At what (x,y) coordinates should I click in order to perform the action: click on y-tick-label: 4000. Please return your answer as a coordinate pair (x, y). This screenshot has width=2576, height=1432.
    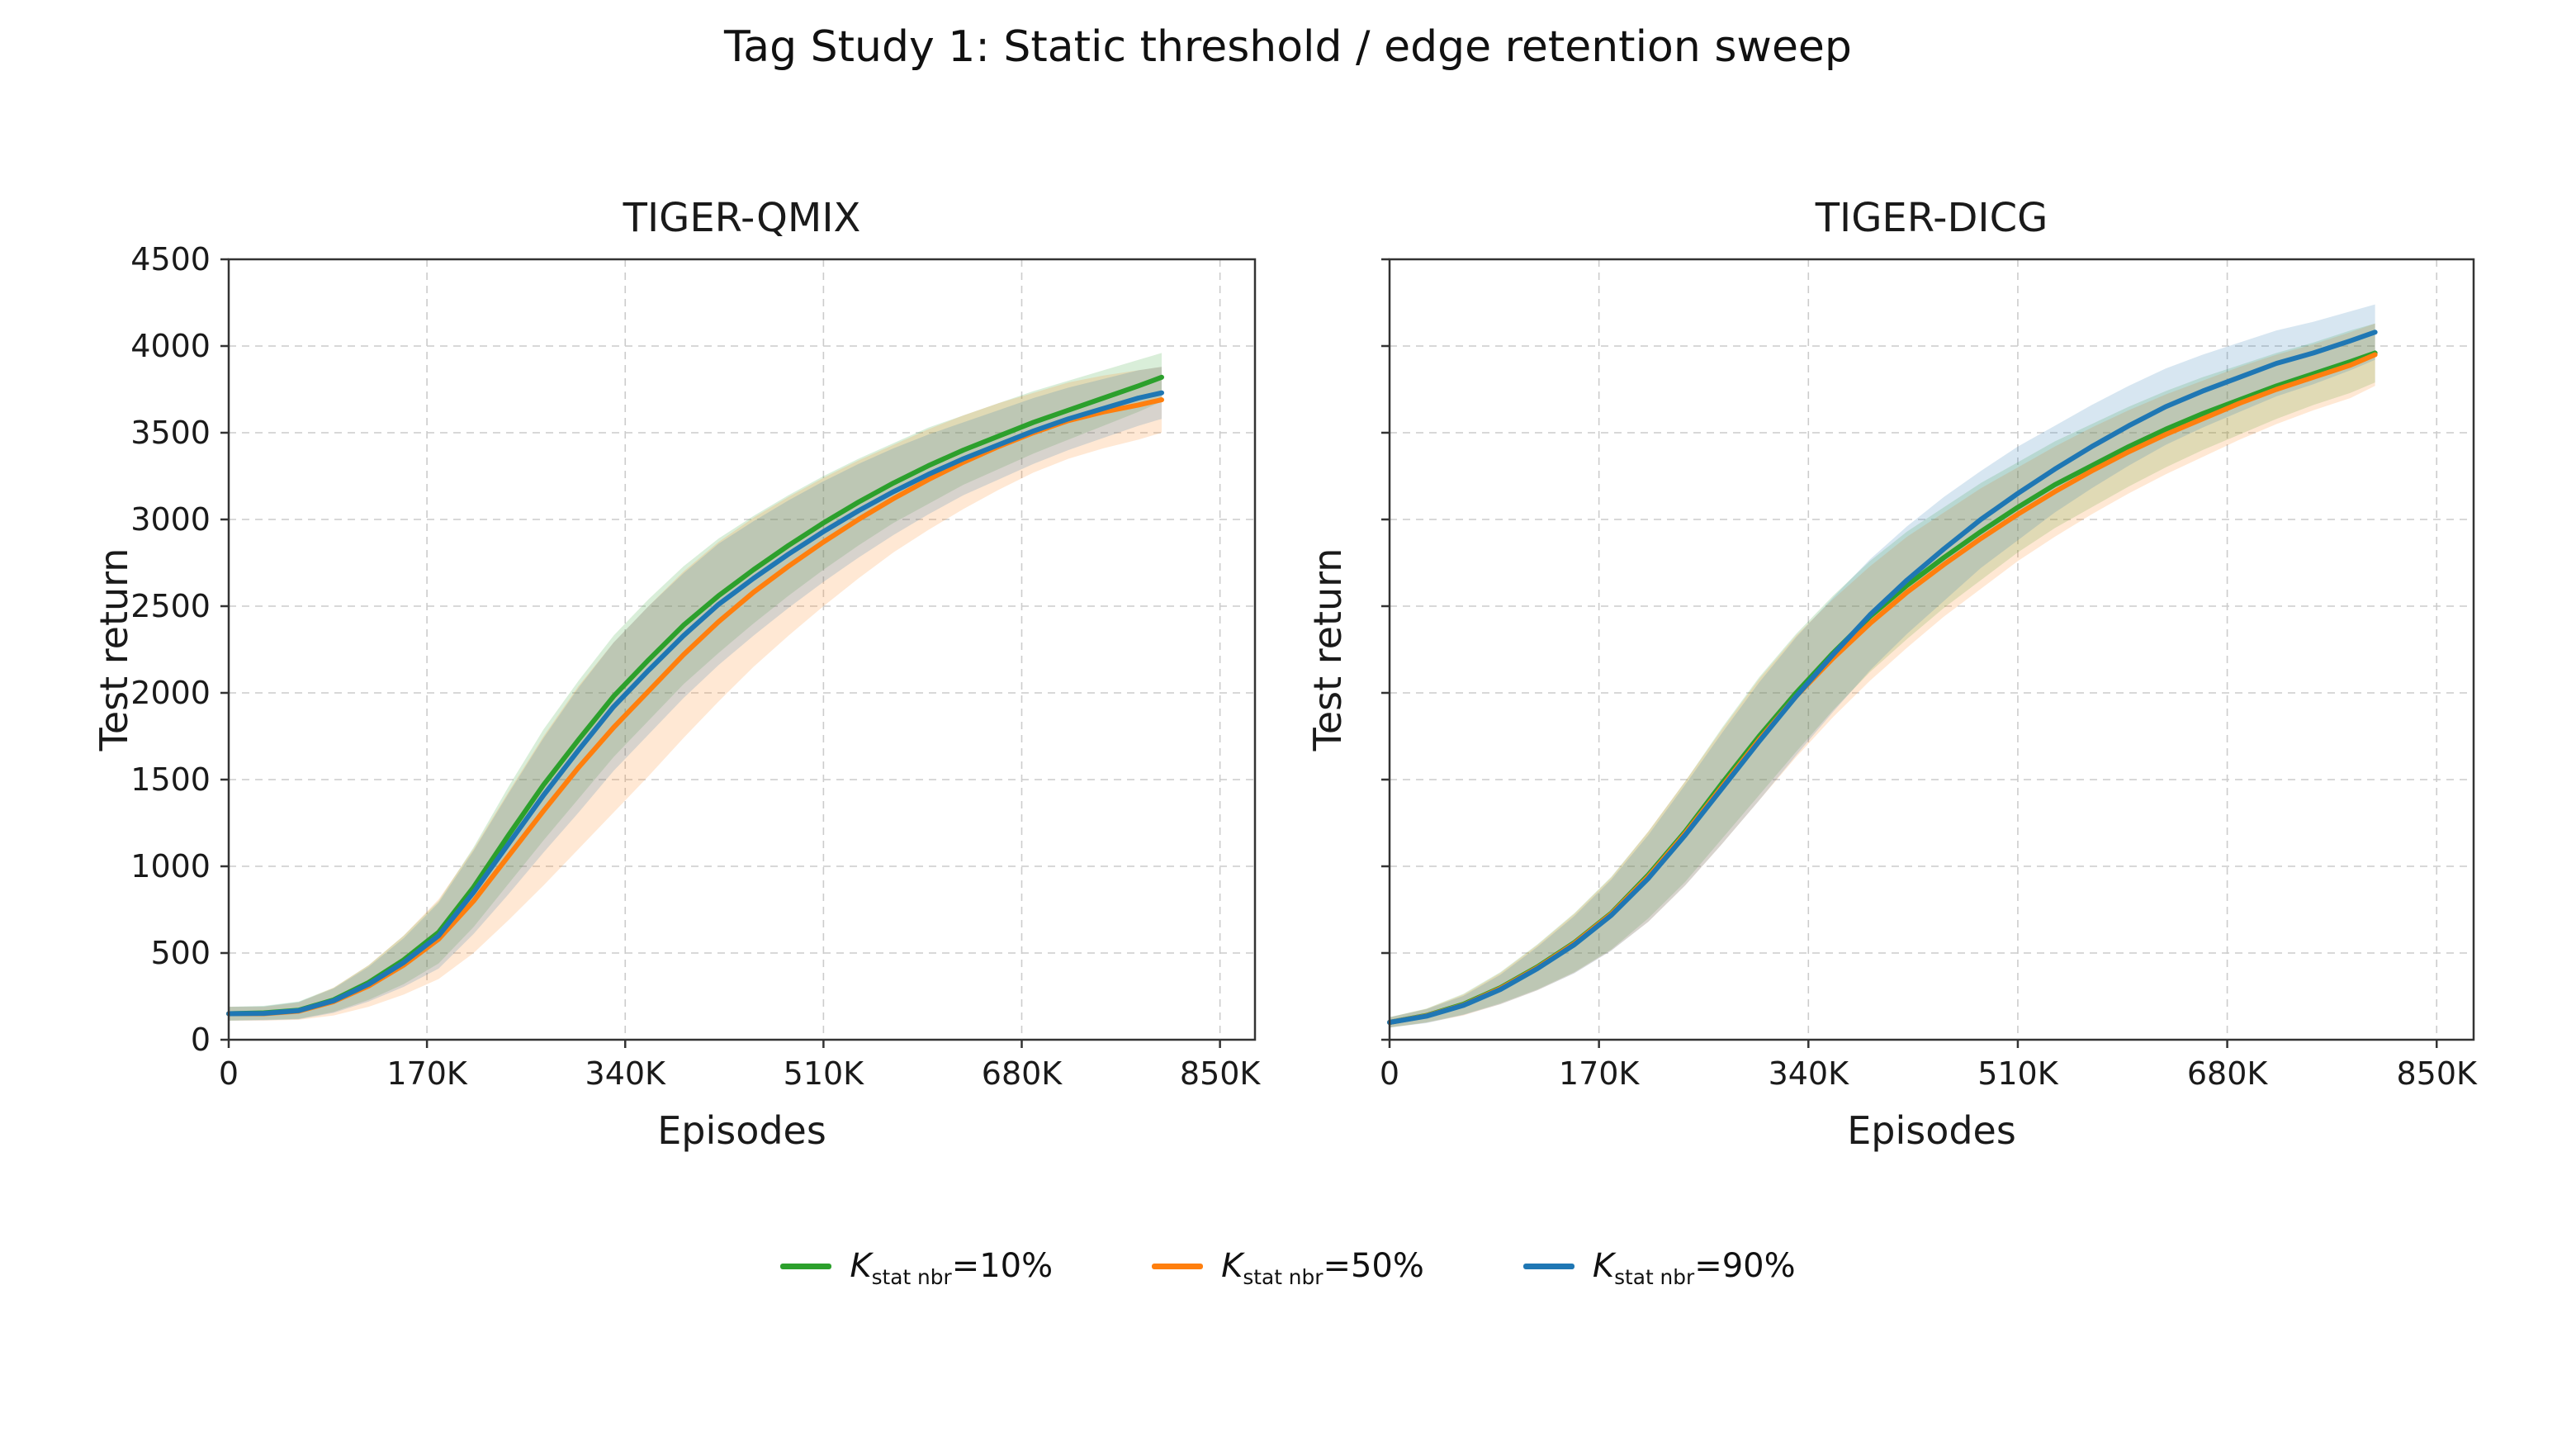
    Looking at the image, I should click on (170, 346).